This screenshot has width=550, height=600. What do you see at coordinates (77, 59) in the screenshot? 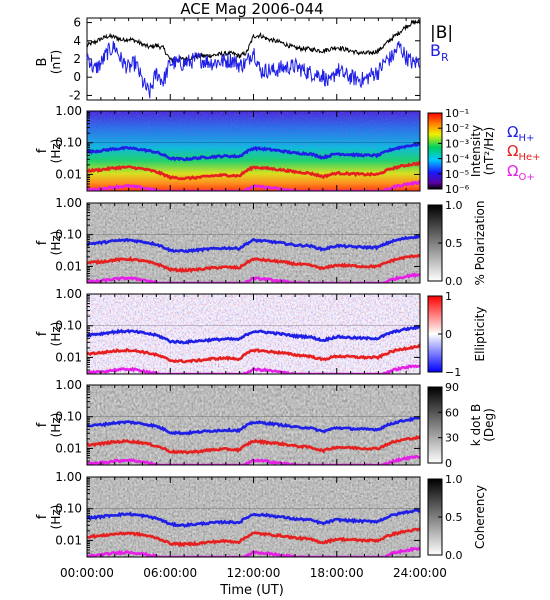
I see `panel-b-ytick-label: 2` at bounding box center [77, 59].